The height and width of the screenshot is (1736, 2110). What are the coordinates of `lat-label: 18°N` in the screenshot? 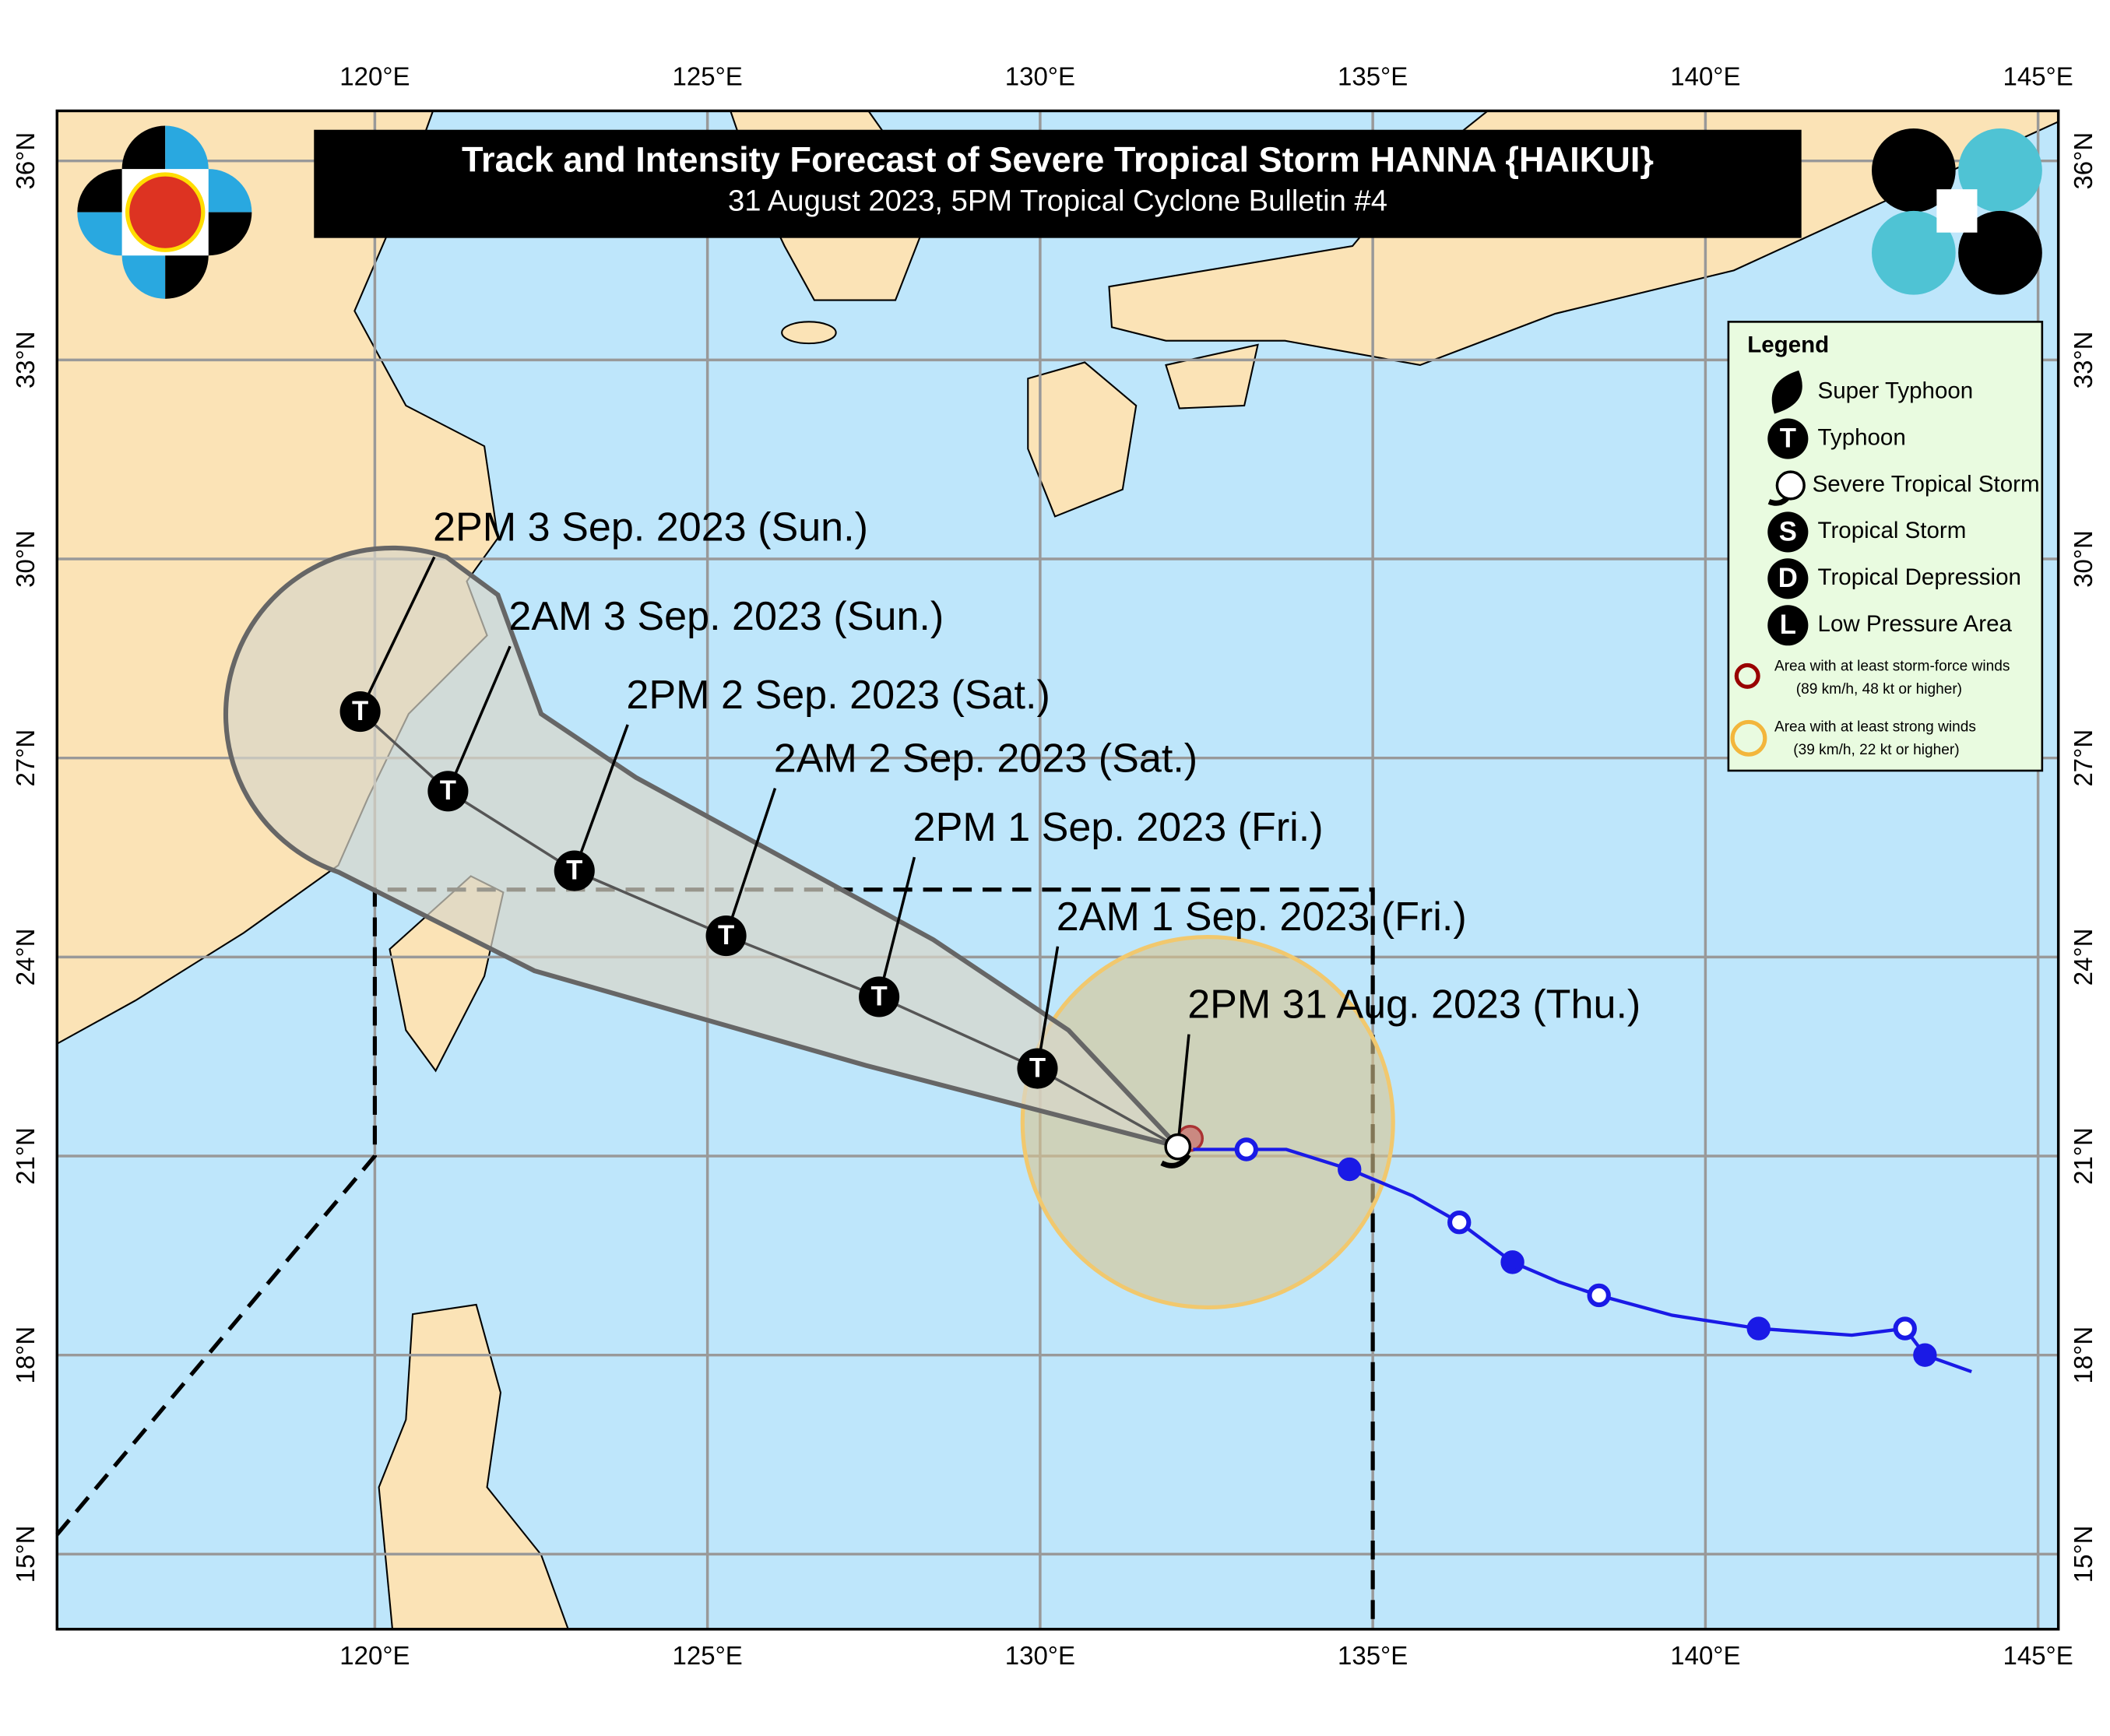 It's located at (2083, 1355).